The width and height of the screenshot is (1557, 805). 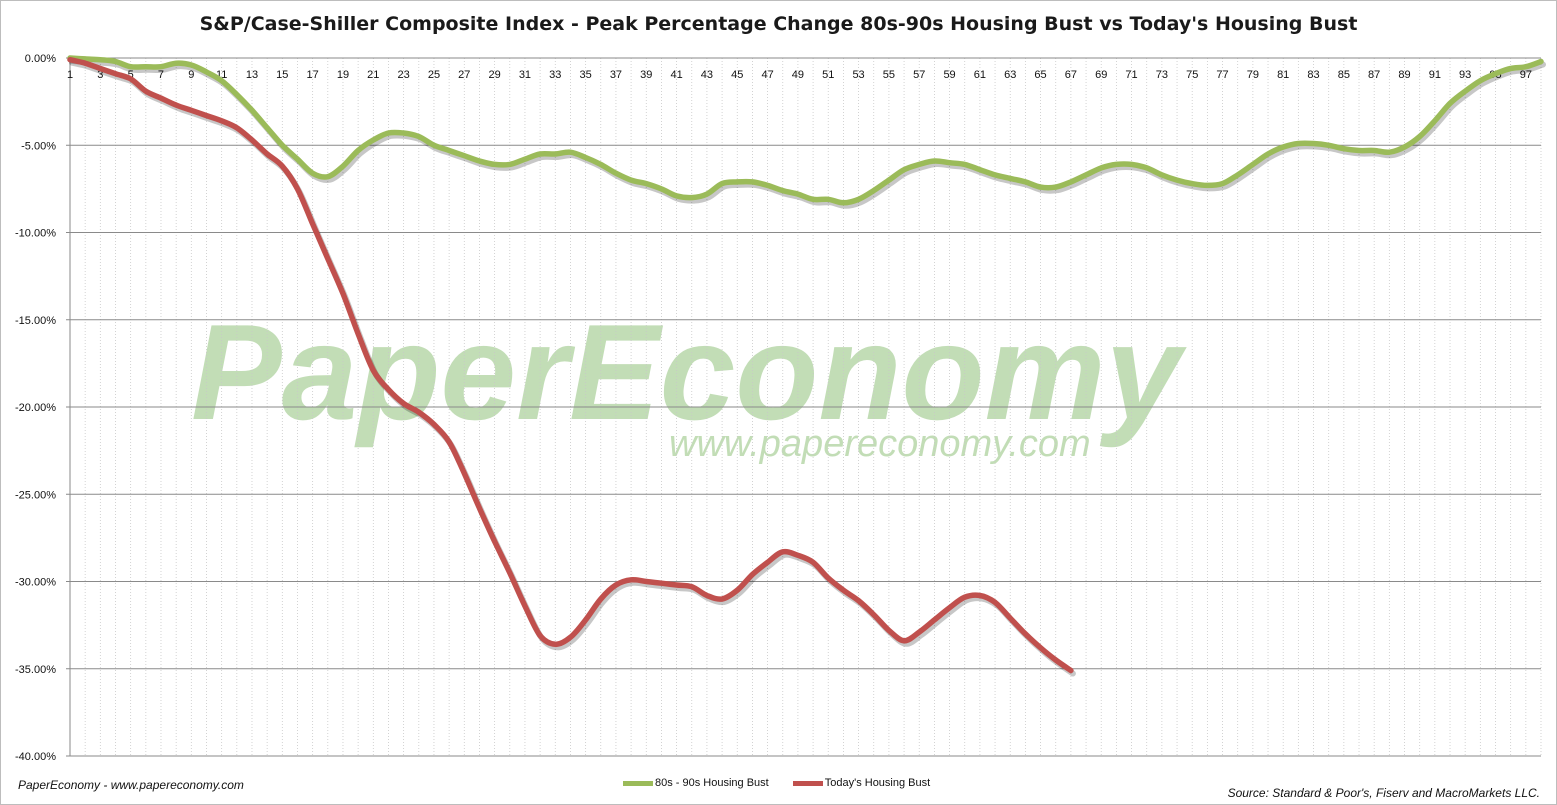 I want to click on x-tick-label: 7, so click(x=161, y=75).